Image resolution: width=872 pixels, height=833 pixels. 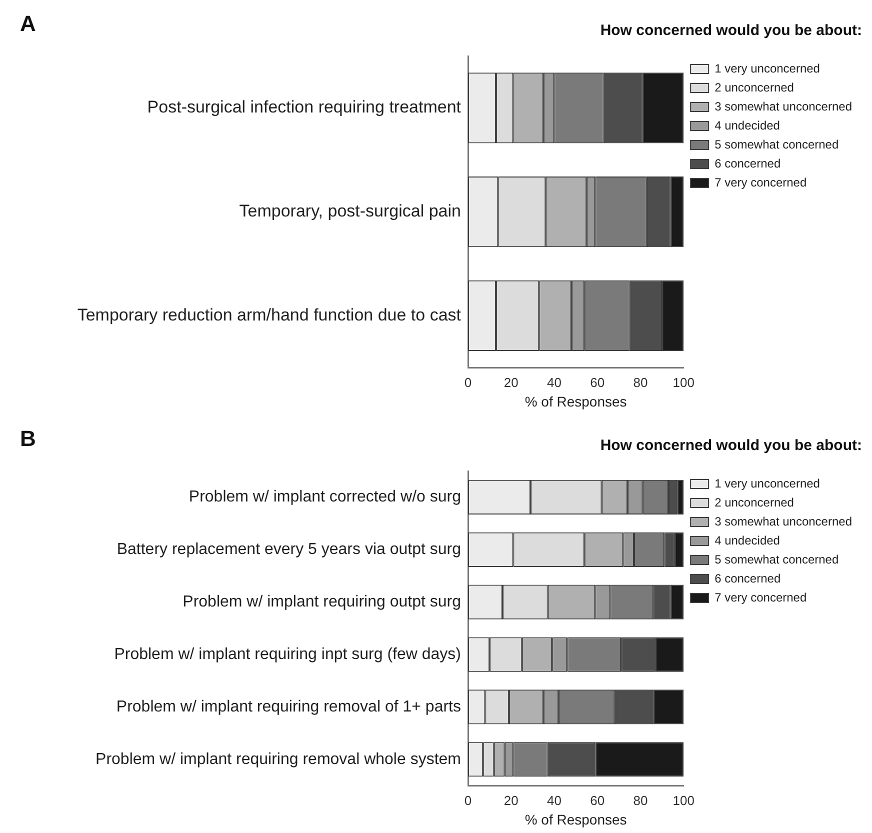 I want to click on text: A, so click(x=28, y=23).